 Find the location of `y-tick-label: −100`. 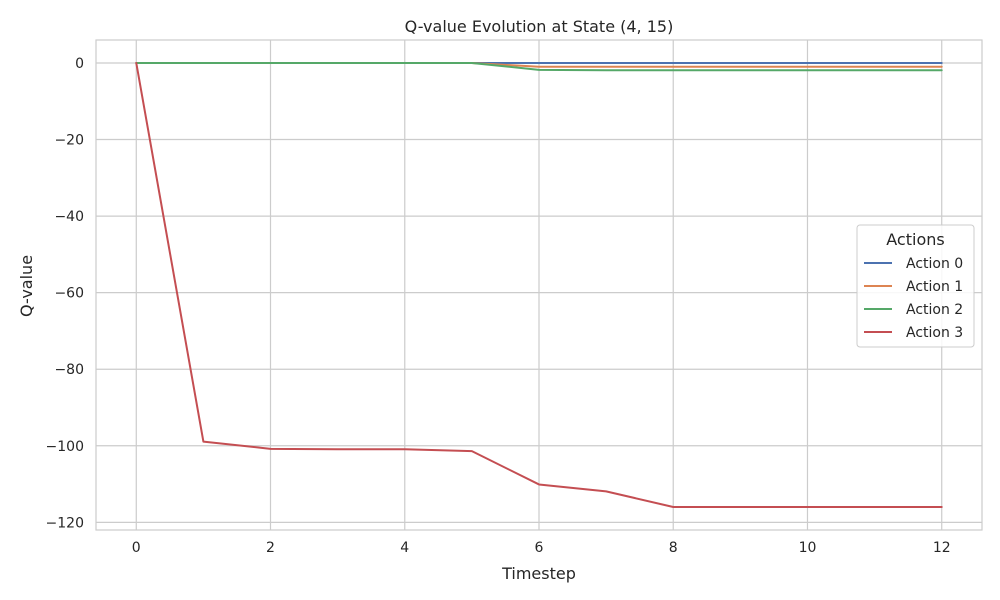

y-tick-label: −100 is located at coordinates (65, 447).